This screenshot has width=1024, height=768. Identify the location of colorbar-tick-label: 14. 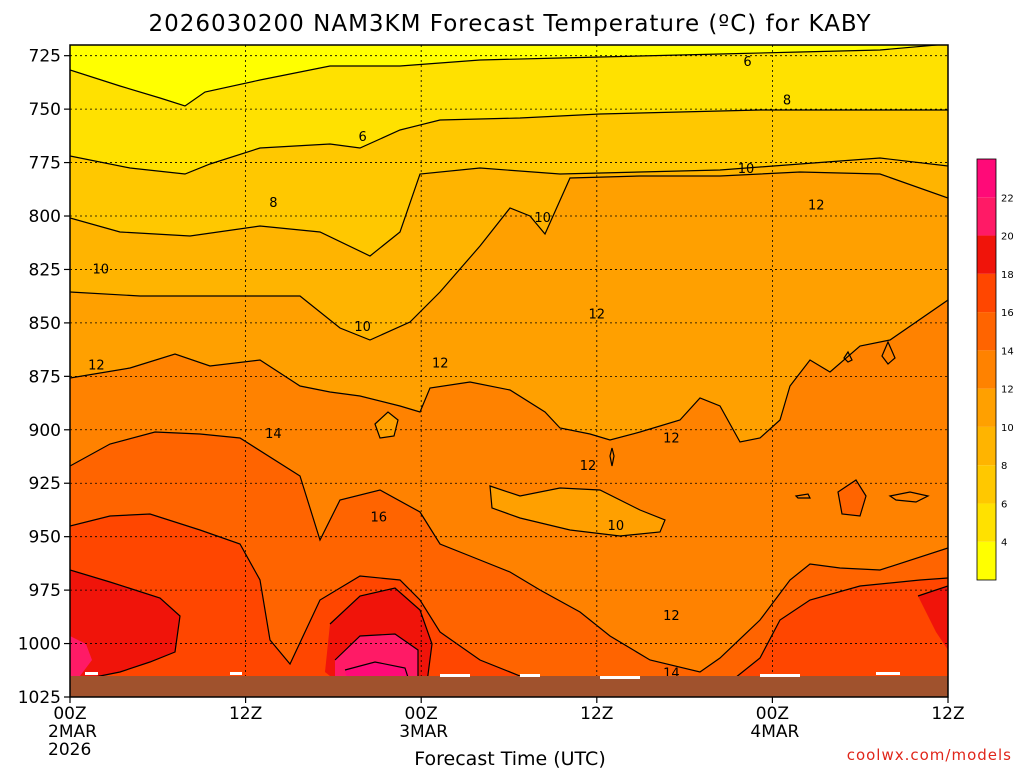
(1007, 351).